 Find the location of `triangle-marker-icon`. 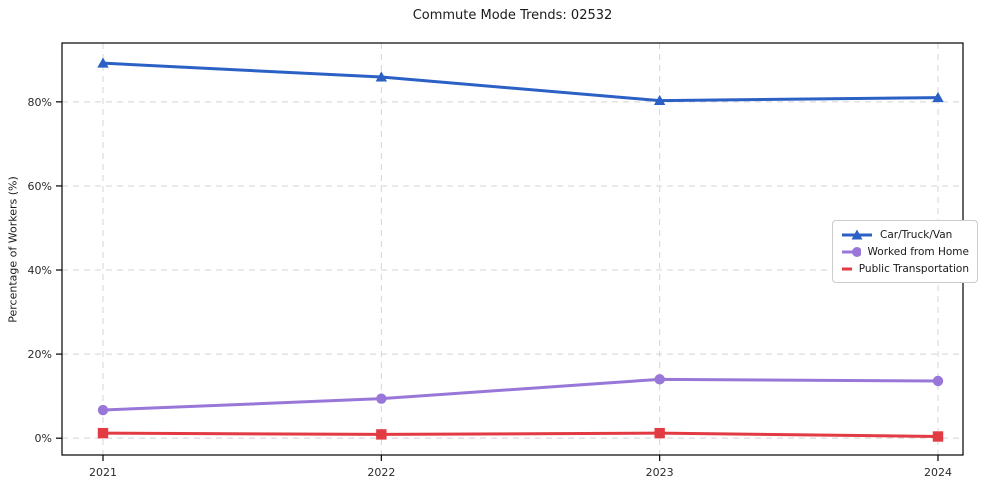

triangle-marker-icon is located at coordinates (857, 234).